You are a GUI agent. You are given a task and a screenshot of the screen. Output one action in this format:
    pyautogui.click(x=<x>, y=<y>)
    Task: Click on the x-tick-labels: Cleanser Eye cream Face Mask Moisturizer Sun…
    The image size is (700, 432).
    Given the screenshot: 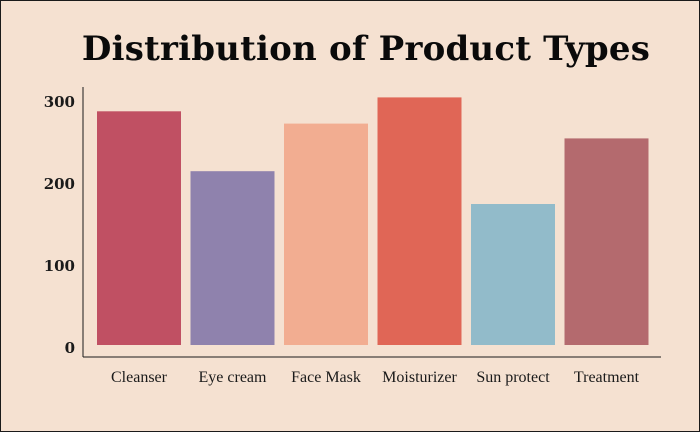 What is the action you would take?
    pyautogui.click(x=375, y=377)
    